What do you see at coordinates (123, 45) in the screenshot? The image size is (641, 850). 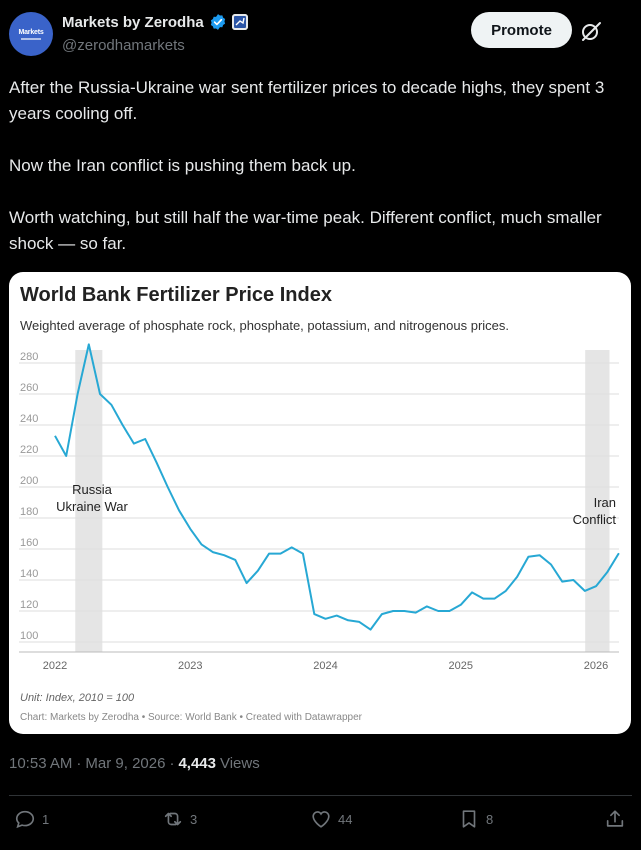 I see `handle: @zerodhamarkets` at bounding box center [123, 45].